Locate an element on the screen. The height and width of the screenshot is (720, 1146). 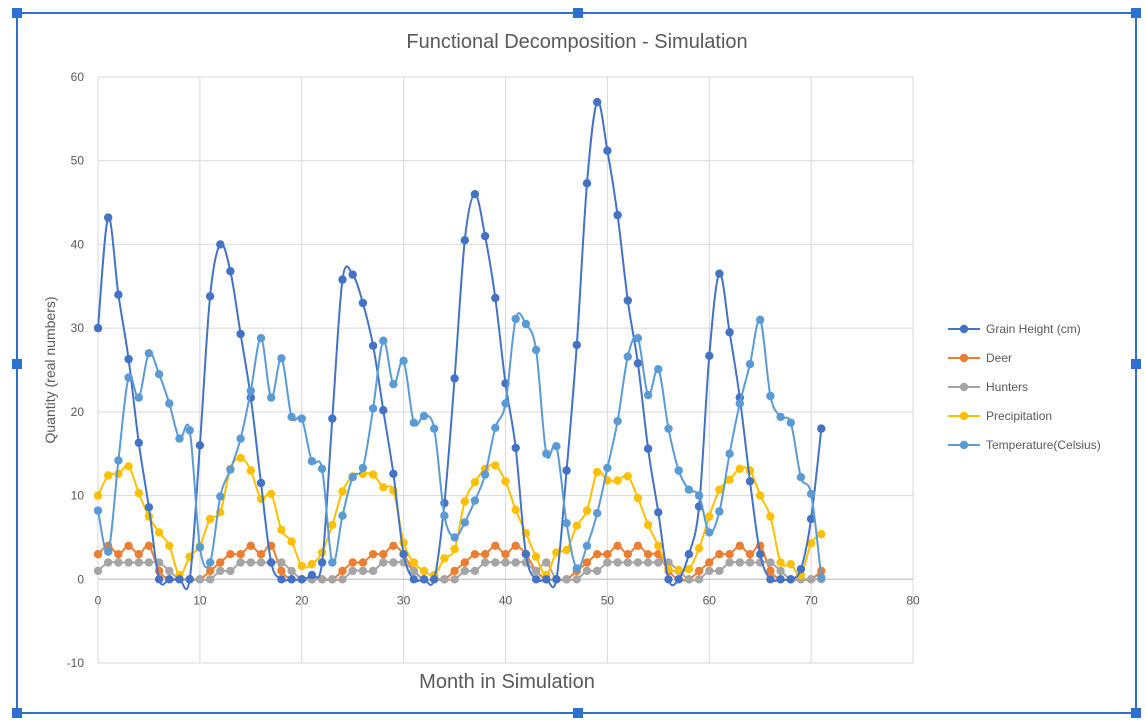
resize-handle-bottom-center is located at coordinates (578, 713).